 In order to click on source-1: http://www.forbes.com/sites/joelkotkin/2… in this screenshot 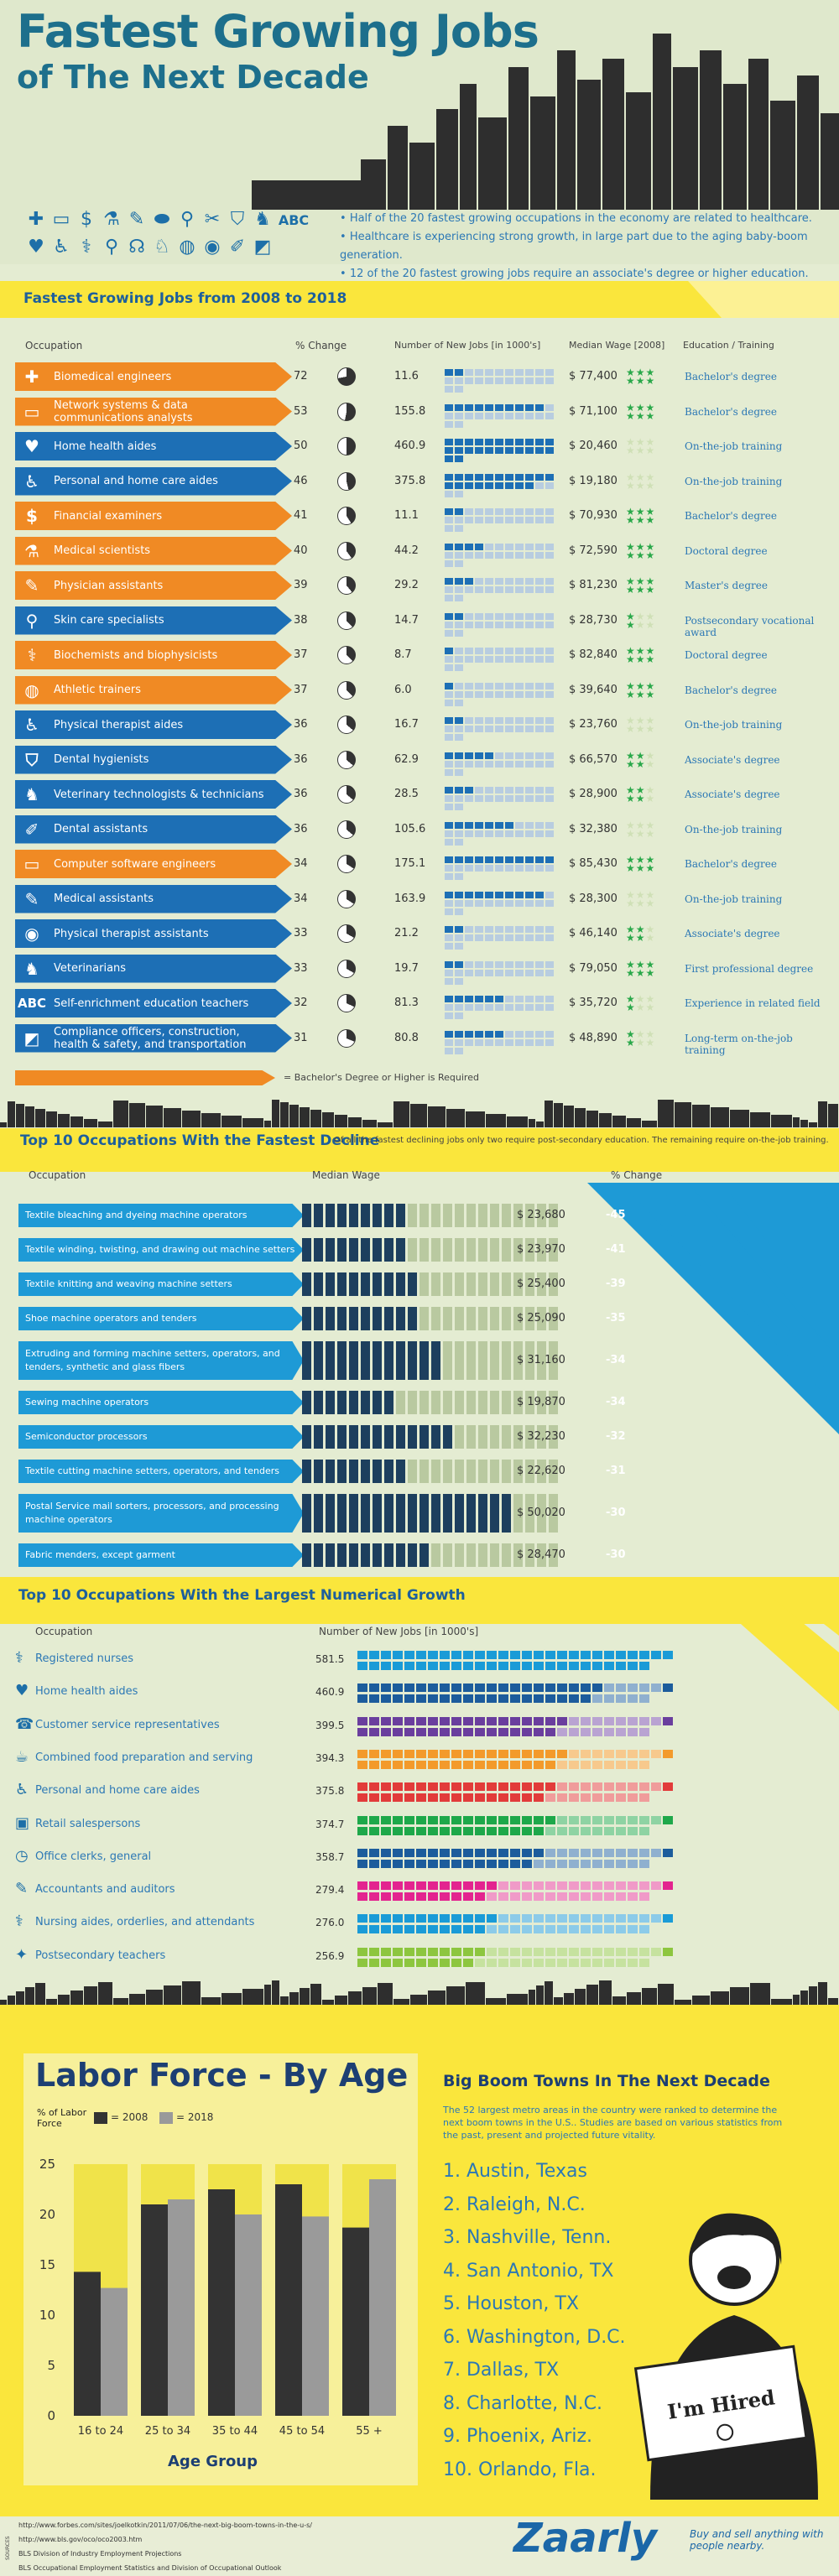, I will do `click(165, 2525)`.